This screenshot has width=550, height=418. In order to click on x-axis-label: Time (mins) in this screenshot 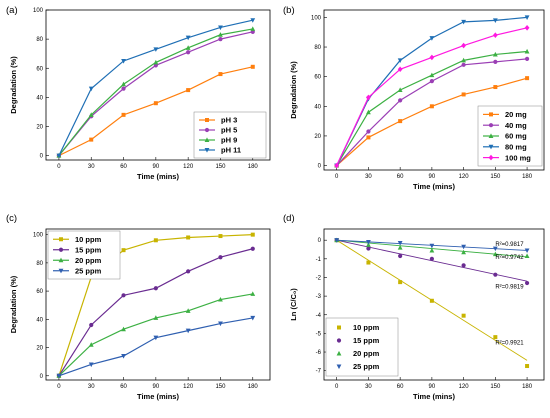, I will do `click(434, 186)`.